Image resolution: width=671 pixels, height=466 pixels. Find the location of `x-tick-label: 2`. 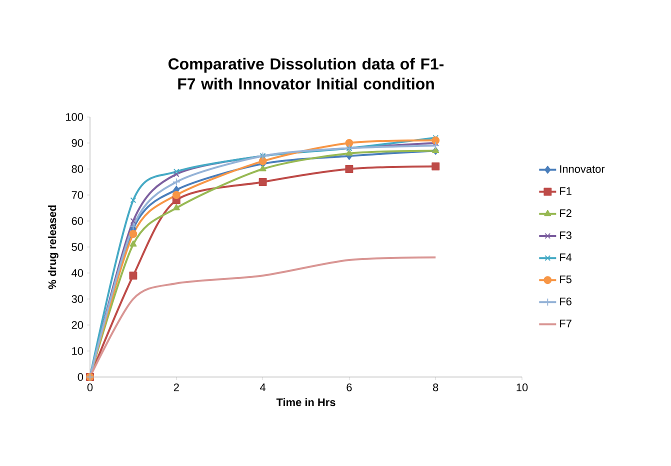

x-tick-label: 2 is located at coordinates (176, 388).